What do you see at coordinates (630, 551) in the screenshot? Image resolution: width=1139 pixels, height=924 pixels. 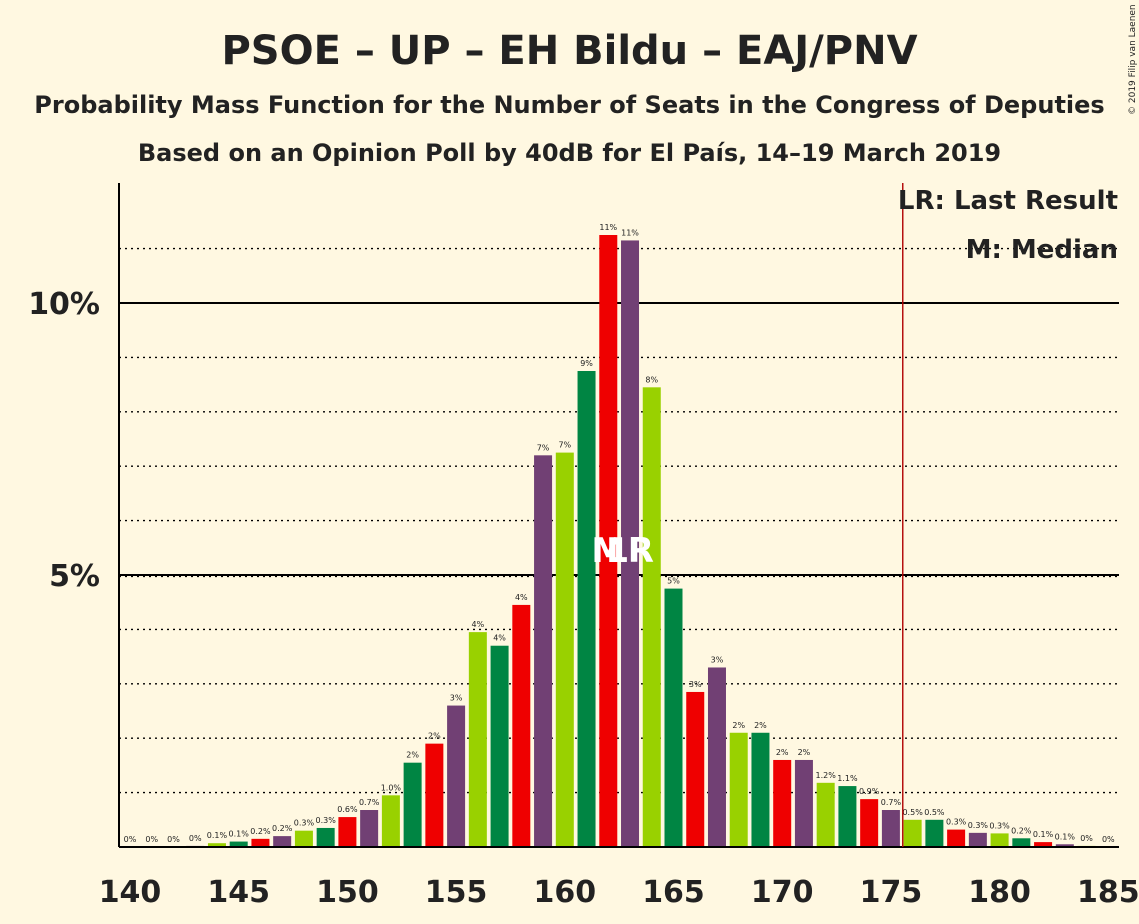 I see `last-result-marker: LR` at bounding box center [630, 551].